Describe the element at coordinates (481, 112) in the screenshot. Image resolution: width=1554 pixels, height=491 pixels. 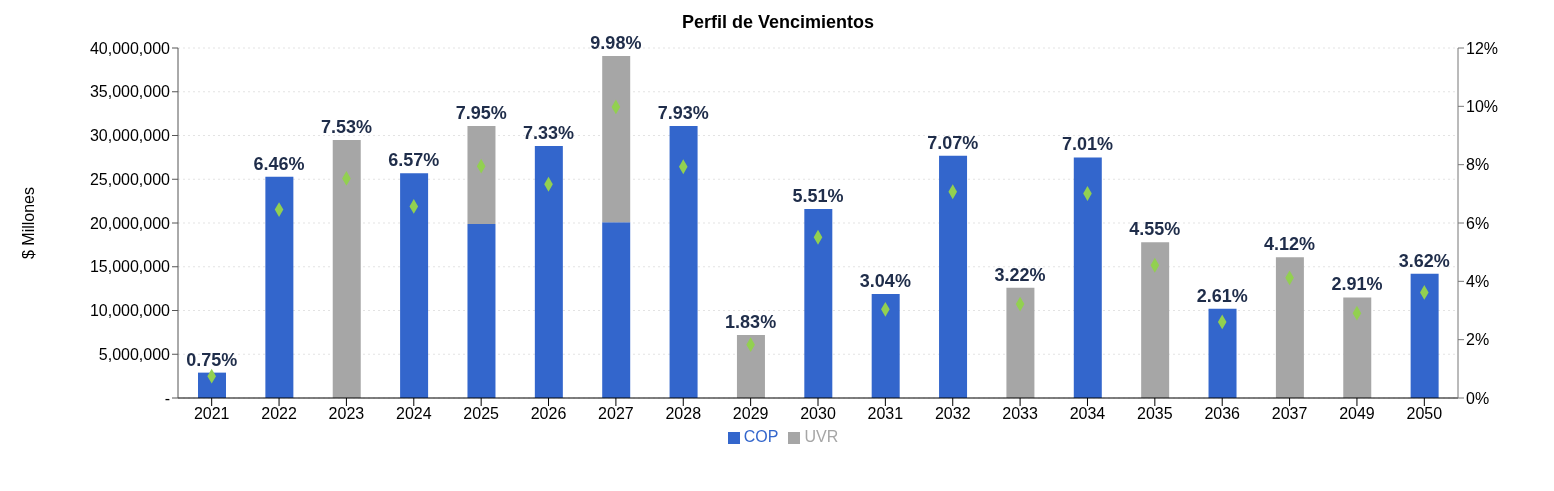
I see `data-label: 7.95%` at that location.